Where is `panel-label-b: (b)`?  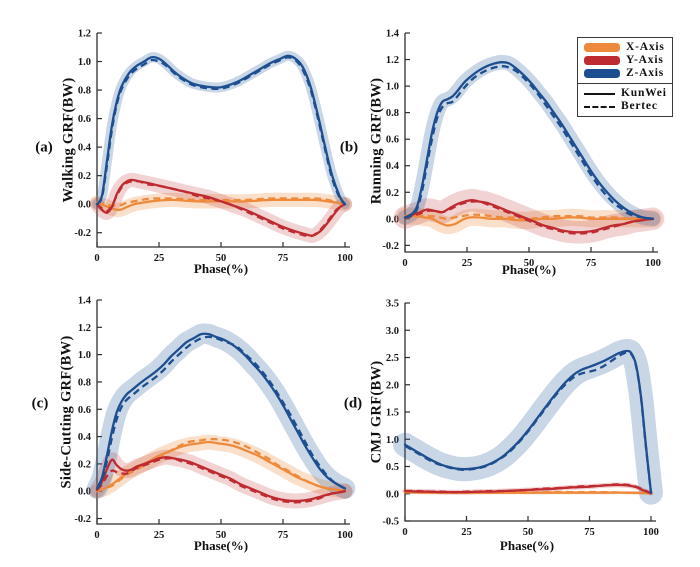 panel-label-b: (b) is located at coordinates (349, 147).